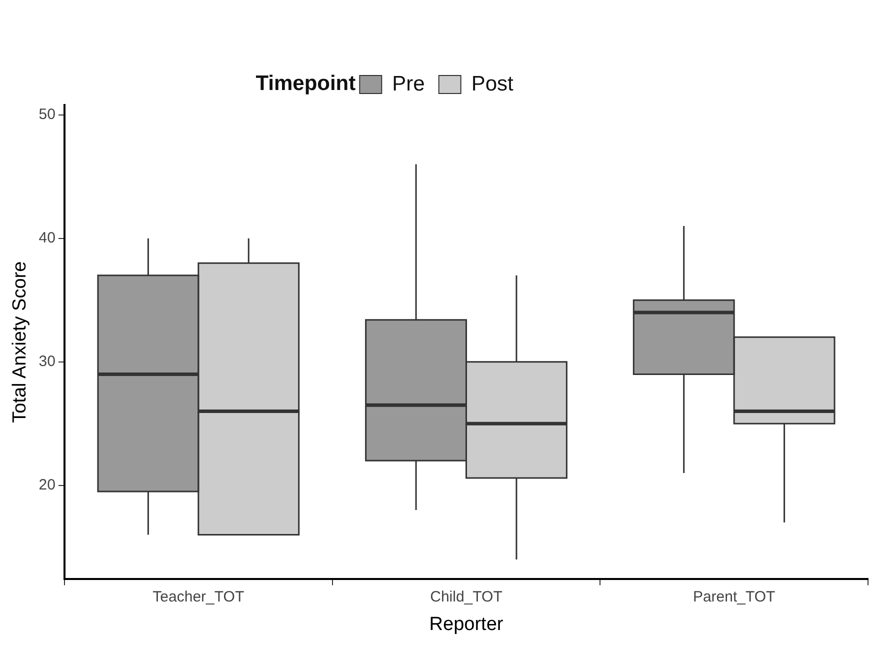 The height and width of the screenshot is (645, 878). I want to click on legend-label: Pre, so click(408, 84).